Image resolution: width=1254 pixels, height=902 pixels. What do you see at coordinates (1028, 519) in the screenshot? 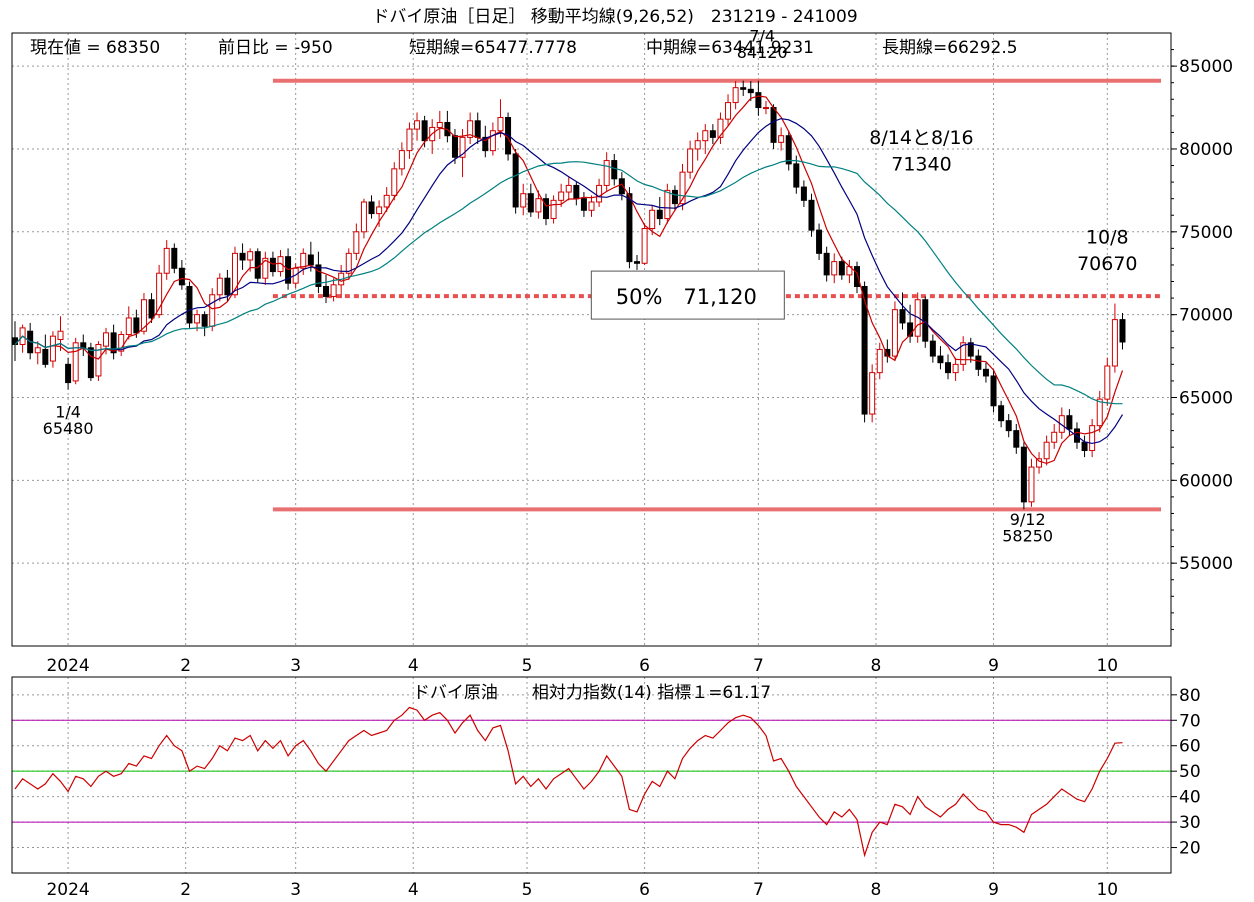
I see `price-annotation: 9/12` at bounding box center [1028, 519].